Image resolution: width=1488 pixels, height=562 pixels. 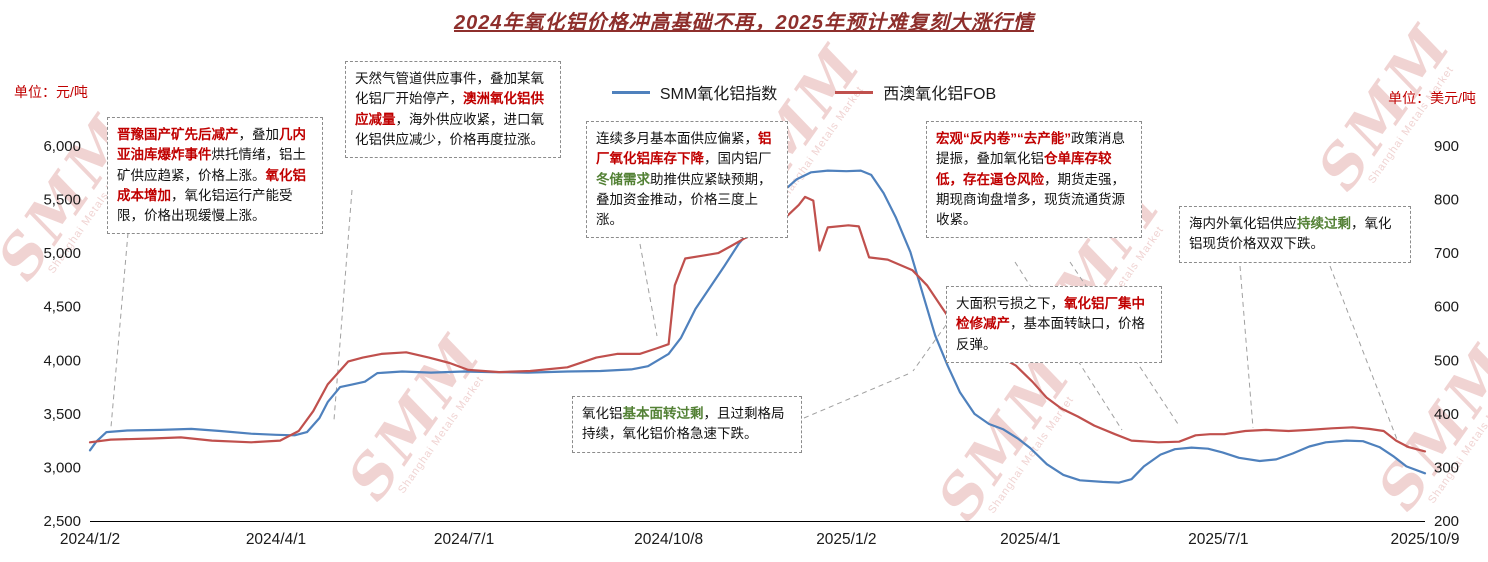 I want to click on annotation-persistent-surplus: 海内外氧化铝供应持续过剩，氧化铝现货价格双双下跌。, so click(x=1295, y=234).